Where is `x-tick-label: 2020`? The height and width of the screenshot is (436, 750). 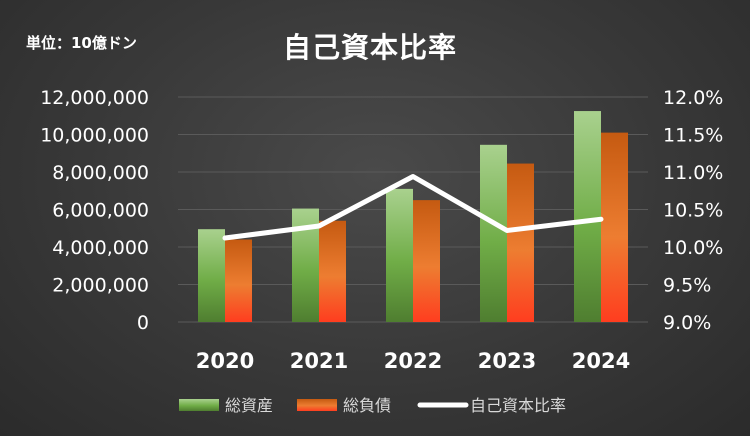
x-tick-label: 2020 is located at coordinates (225, 361).